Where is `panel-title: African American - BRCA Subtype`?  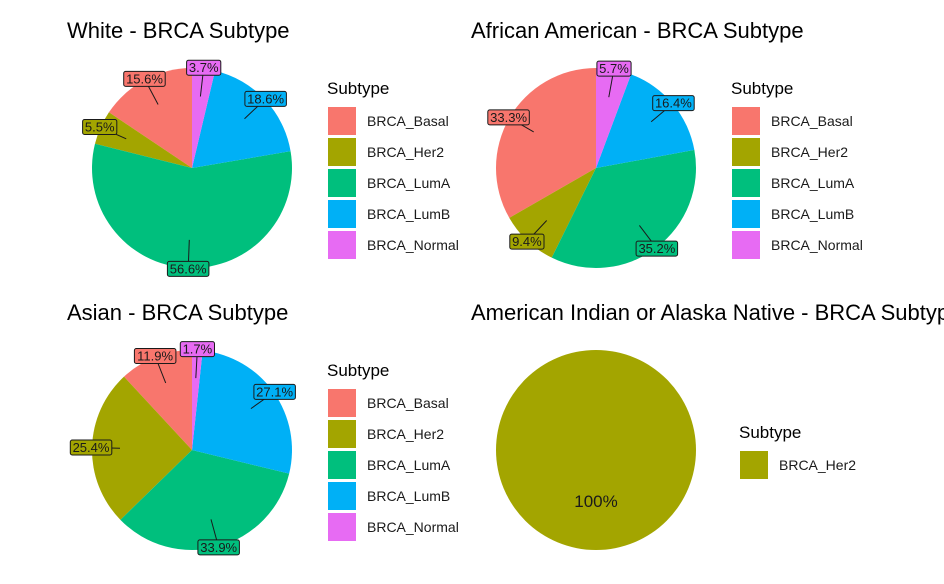 panel-title: African American - BRCA Subtype is located at coordinates (637, 30).